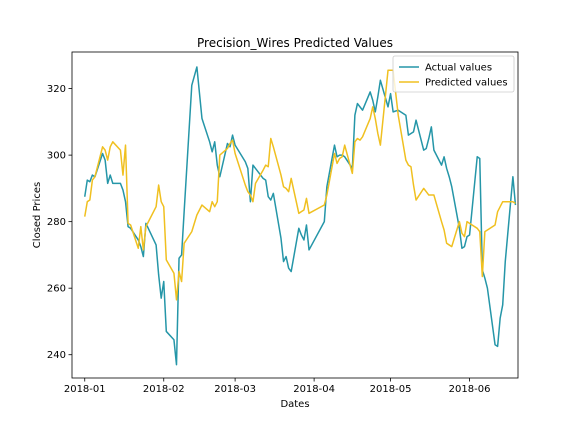  What do you see at coordinates (56, 222) in the screenshot?
I see `y-tick-label: 280` at bounding box center [56, 222].